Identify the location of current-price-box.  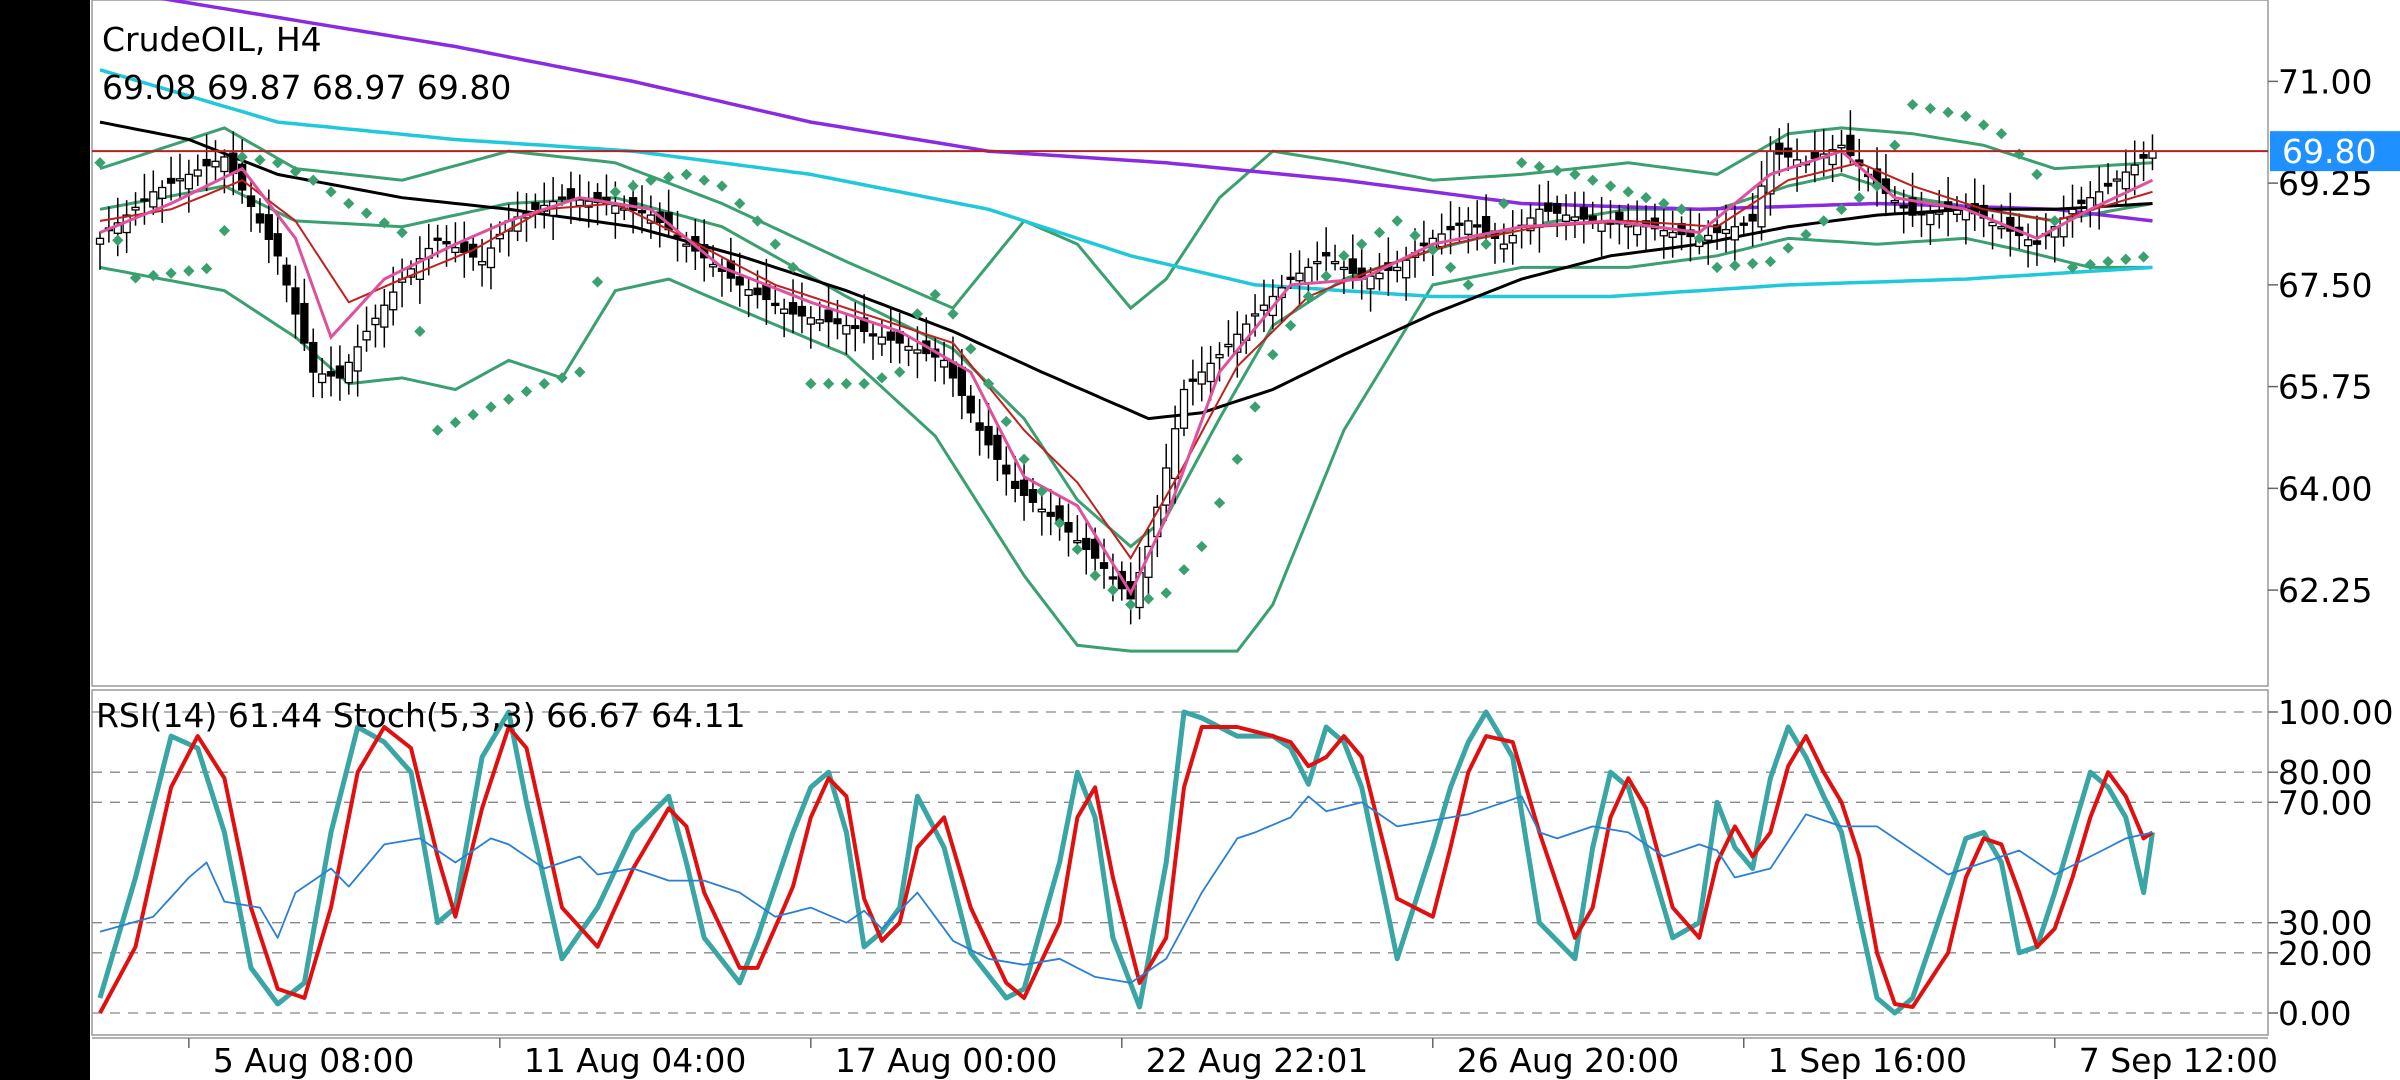
(2335, 151).